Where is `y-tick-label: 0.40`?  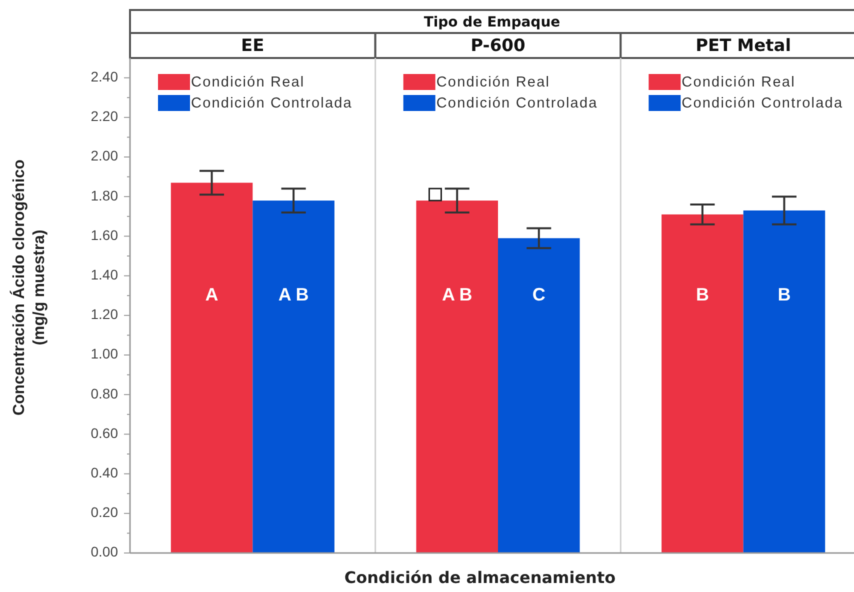 y-tick-label: 0.40 is located at coordinates (104, 472).